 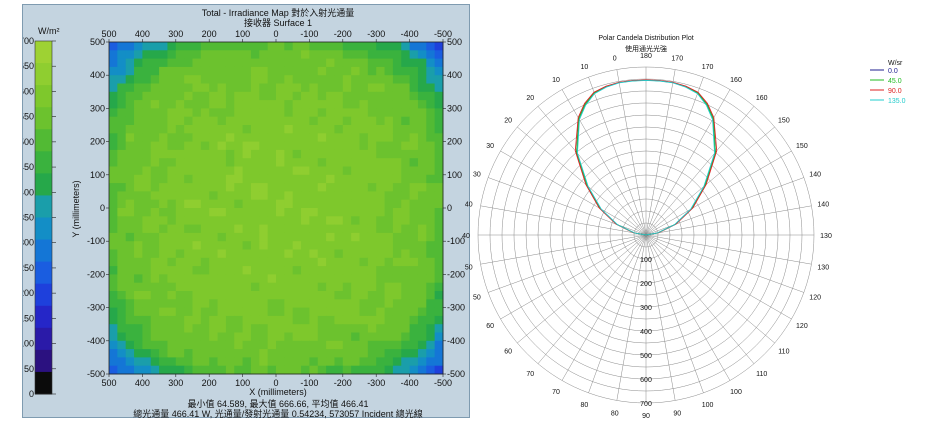 What do you see at coordinates (604, 162) in the screenshot?
I see `polar-grid-spoke` at bounding box center [604, 162].